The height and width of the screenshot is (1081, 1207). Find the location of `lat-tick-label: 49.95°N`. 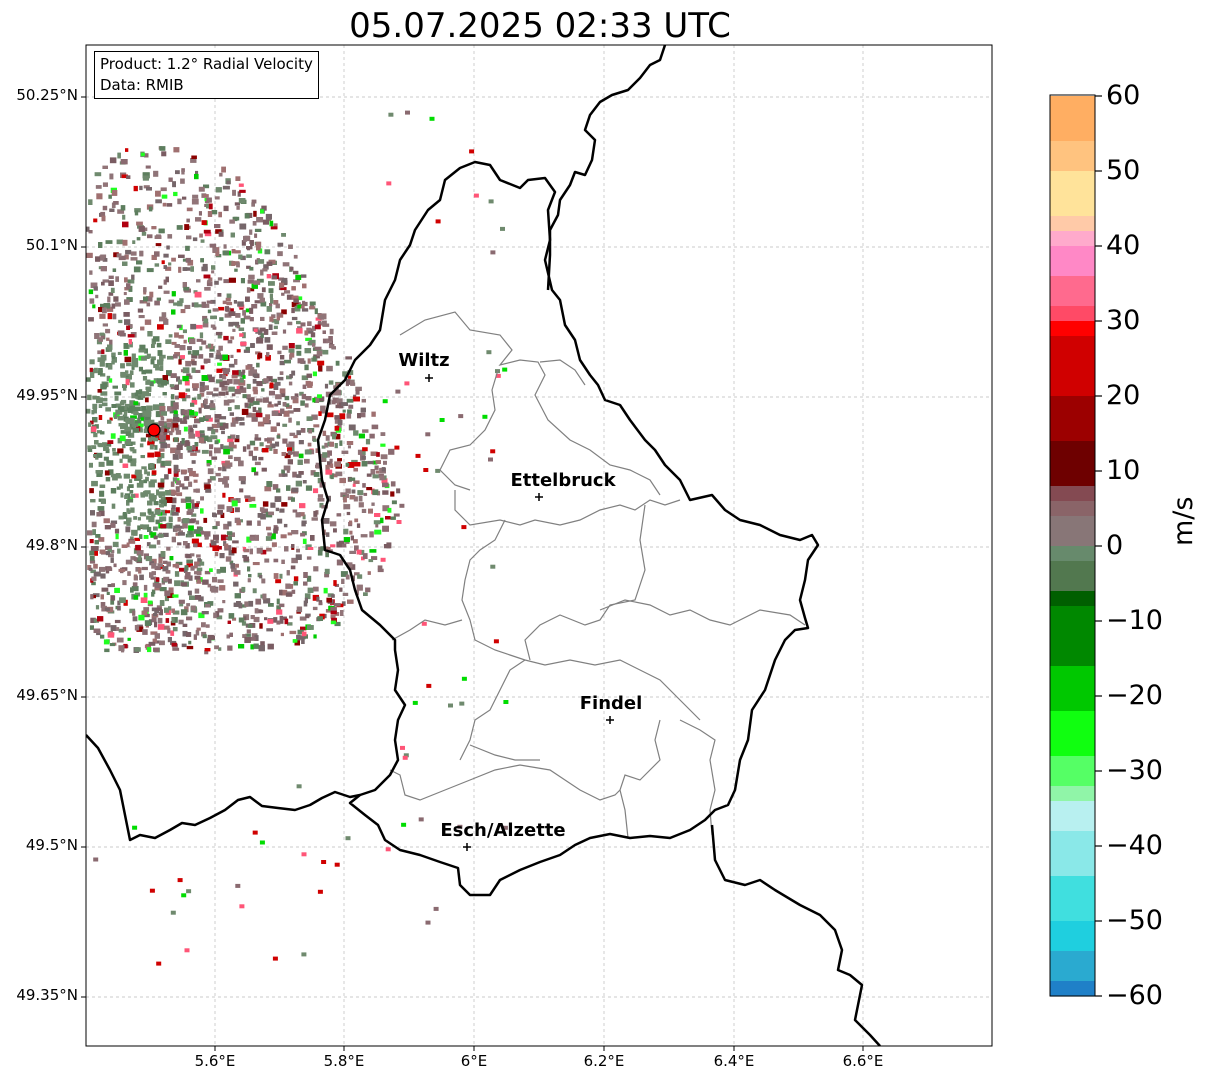

lat-tick-label: 49.95°N is located at coordinates (47, 395).